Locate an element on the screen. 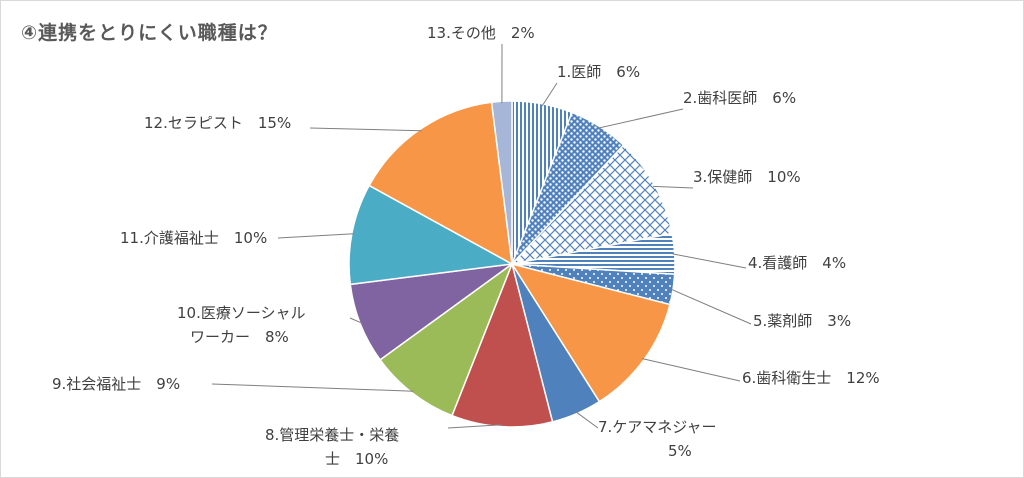 Image resolution: width=1024 pixels, height=478 pixels. chart-title: ④連携をとりにくい職種は？ is located at coordinates (149, 33).